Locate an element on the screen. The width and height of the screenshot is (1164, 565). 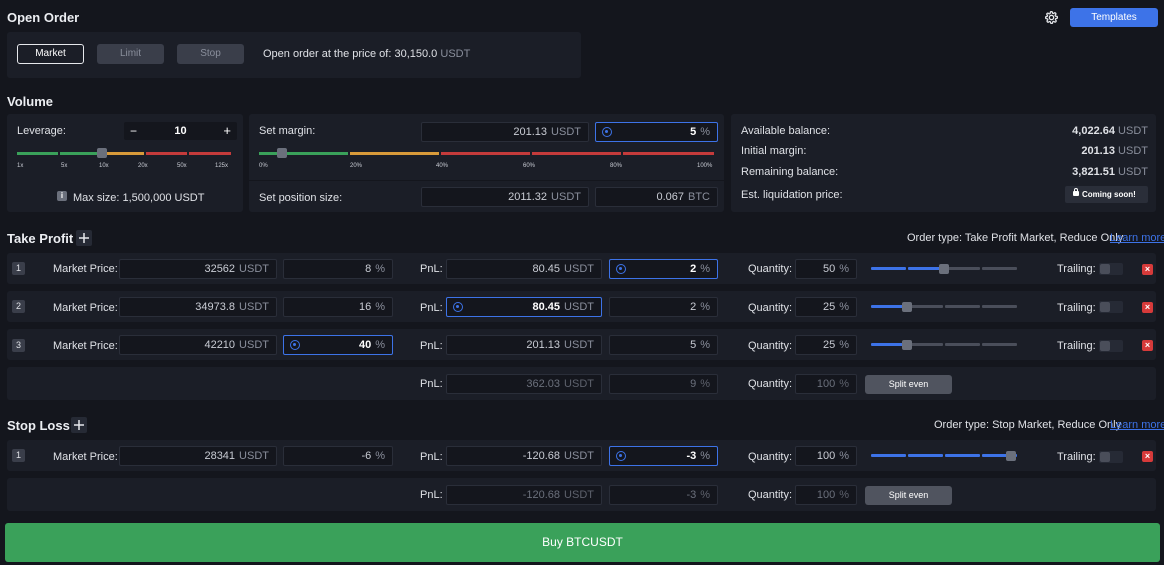
available-balance-value: 4,022.64 USDT is located at coordinates (1110, 131).